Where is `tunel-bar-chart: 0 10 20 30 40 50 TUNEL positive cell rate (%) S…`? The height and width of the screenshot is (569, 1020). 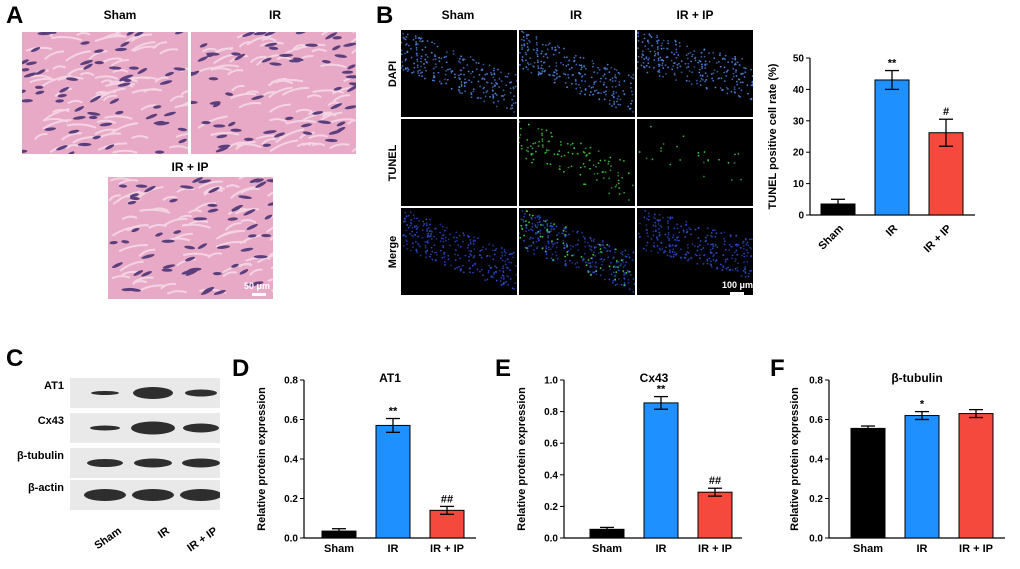
tunel-bar-chart: 0 10 20 30 40 50 TUNEL positive cell rate (%) S… is located at coordinates (871, 154).